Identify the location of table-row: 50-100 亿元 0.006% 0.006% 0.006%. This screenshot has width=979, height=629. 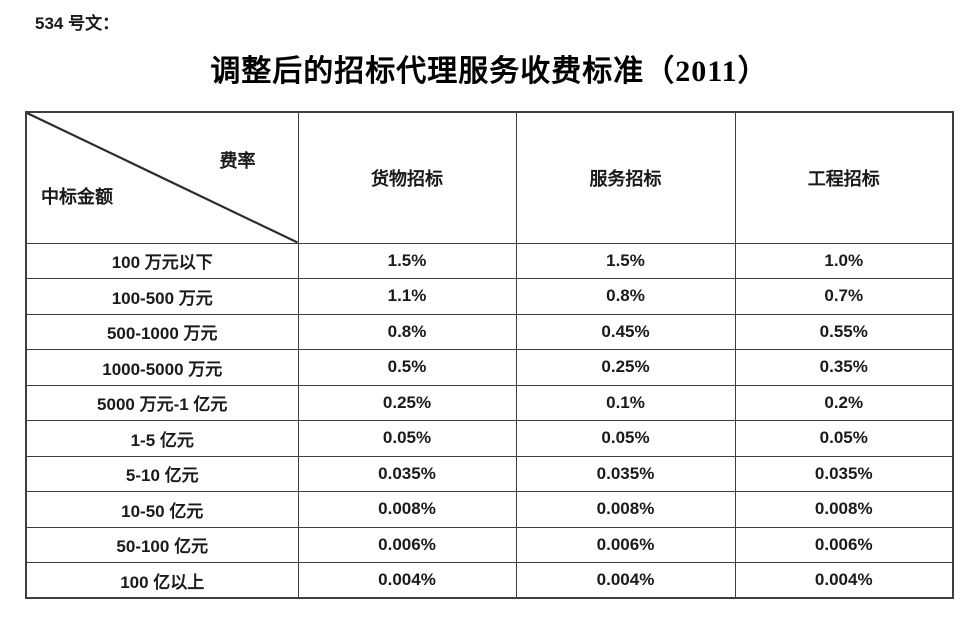
(489, 544).